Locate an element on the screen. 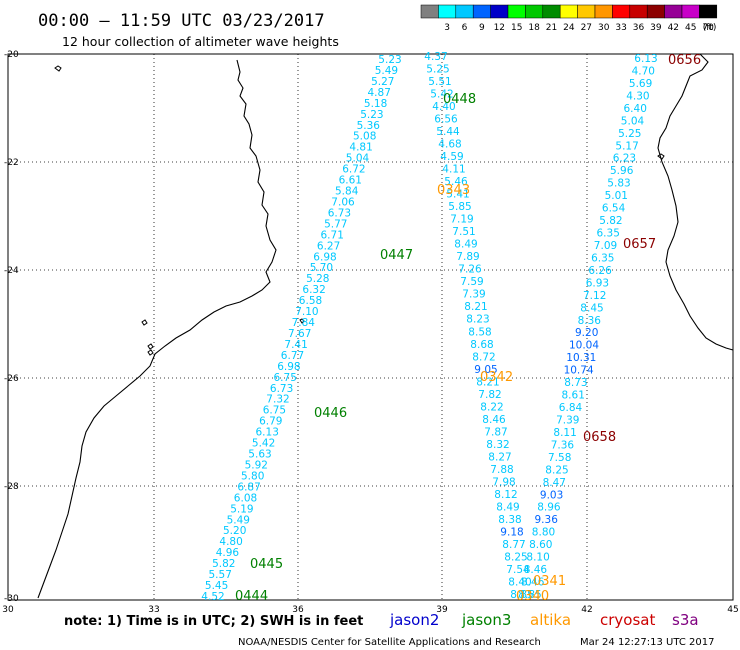 Image resolution: width=740 pixels, height=650 pixels. pass-time-label: 0444 is located at coordinates (251, 596).